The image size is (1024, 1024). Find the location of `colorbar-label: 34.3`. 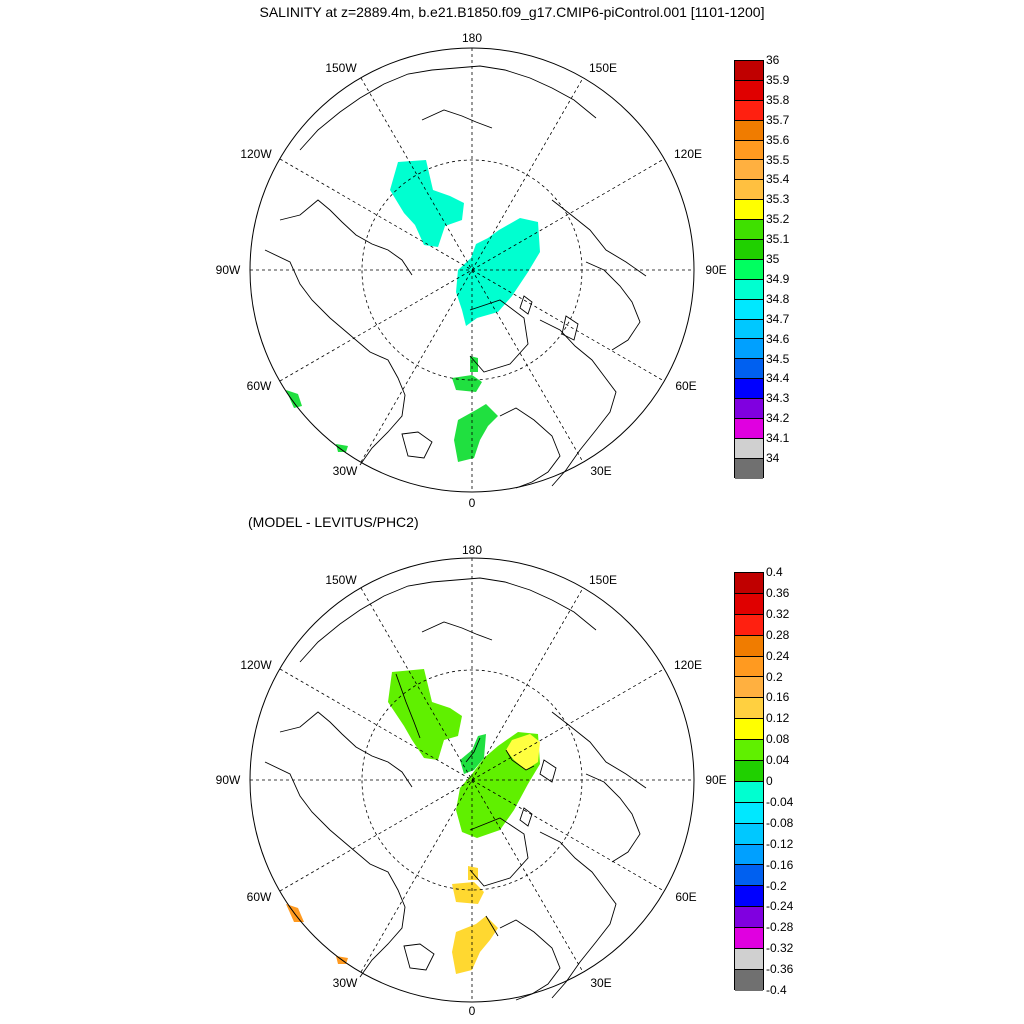

colorbar-label: 34.3 is located at coordinates (778, 398).